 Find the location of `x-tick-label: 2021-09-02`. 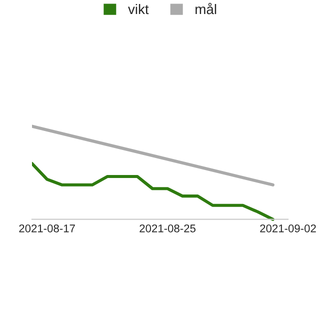

x-tick-label: 2021-09-02 is located at coordinates (288, 228).